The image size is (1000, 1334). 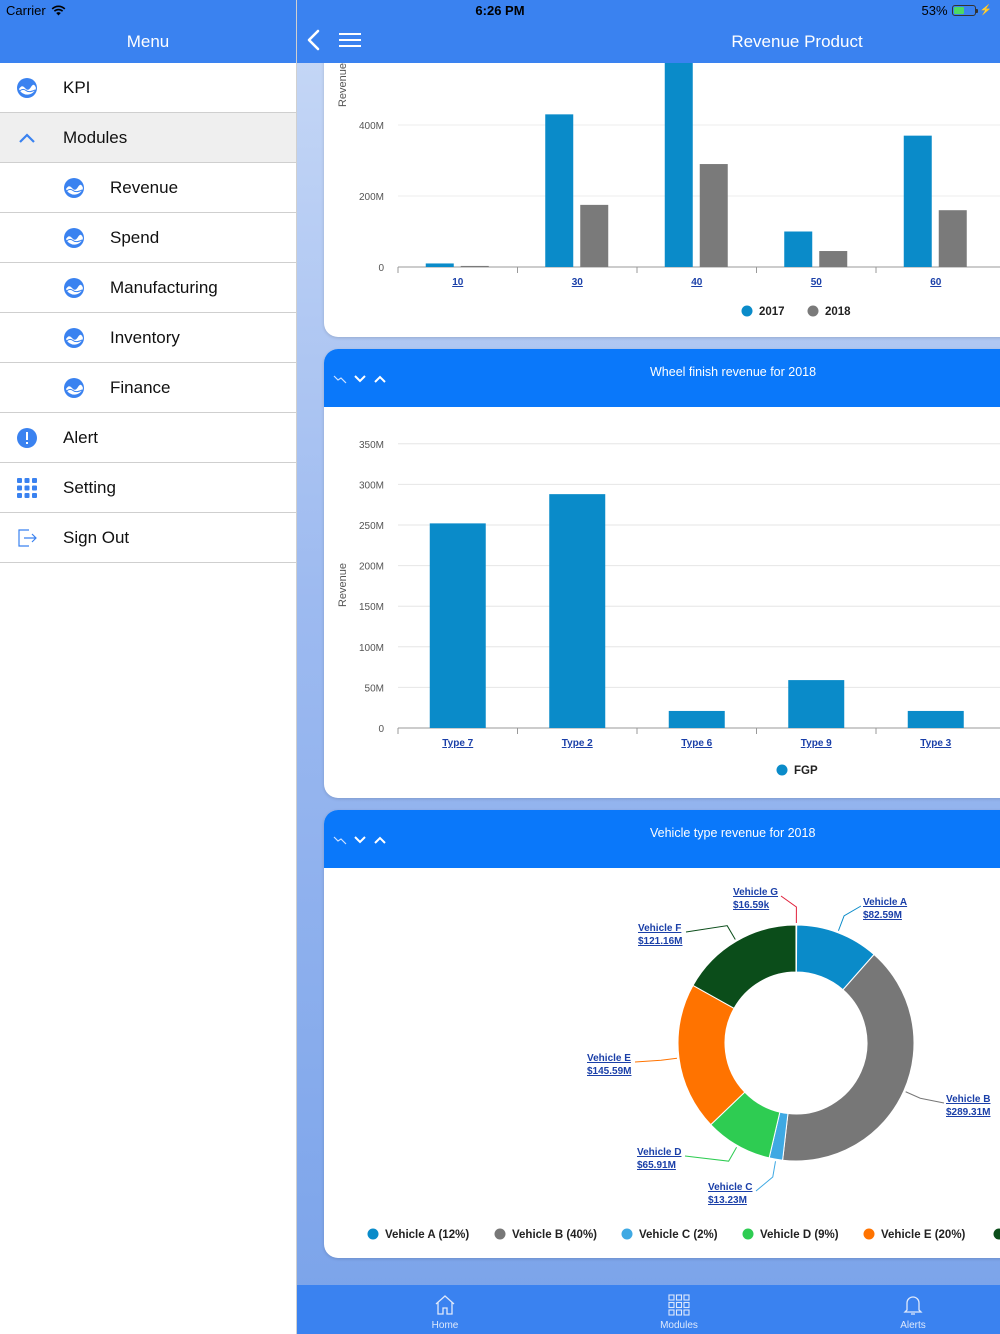 I want to click on y-tick-label: 150M, so click(x=371, y=607).